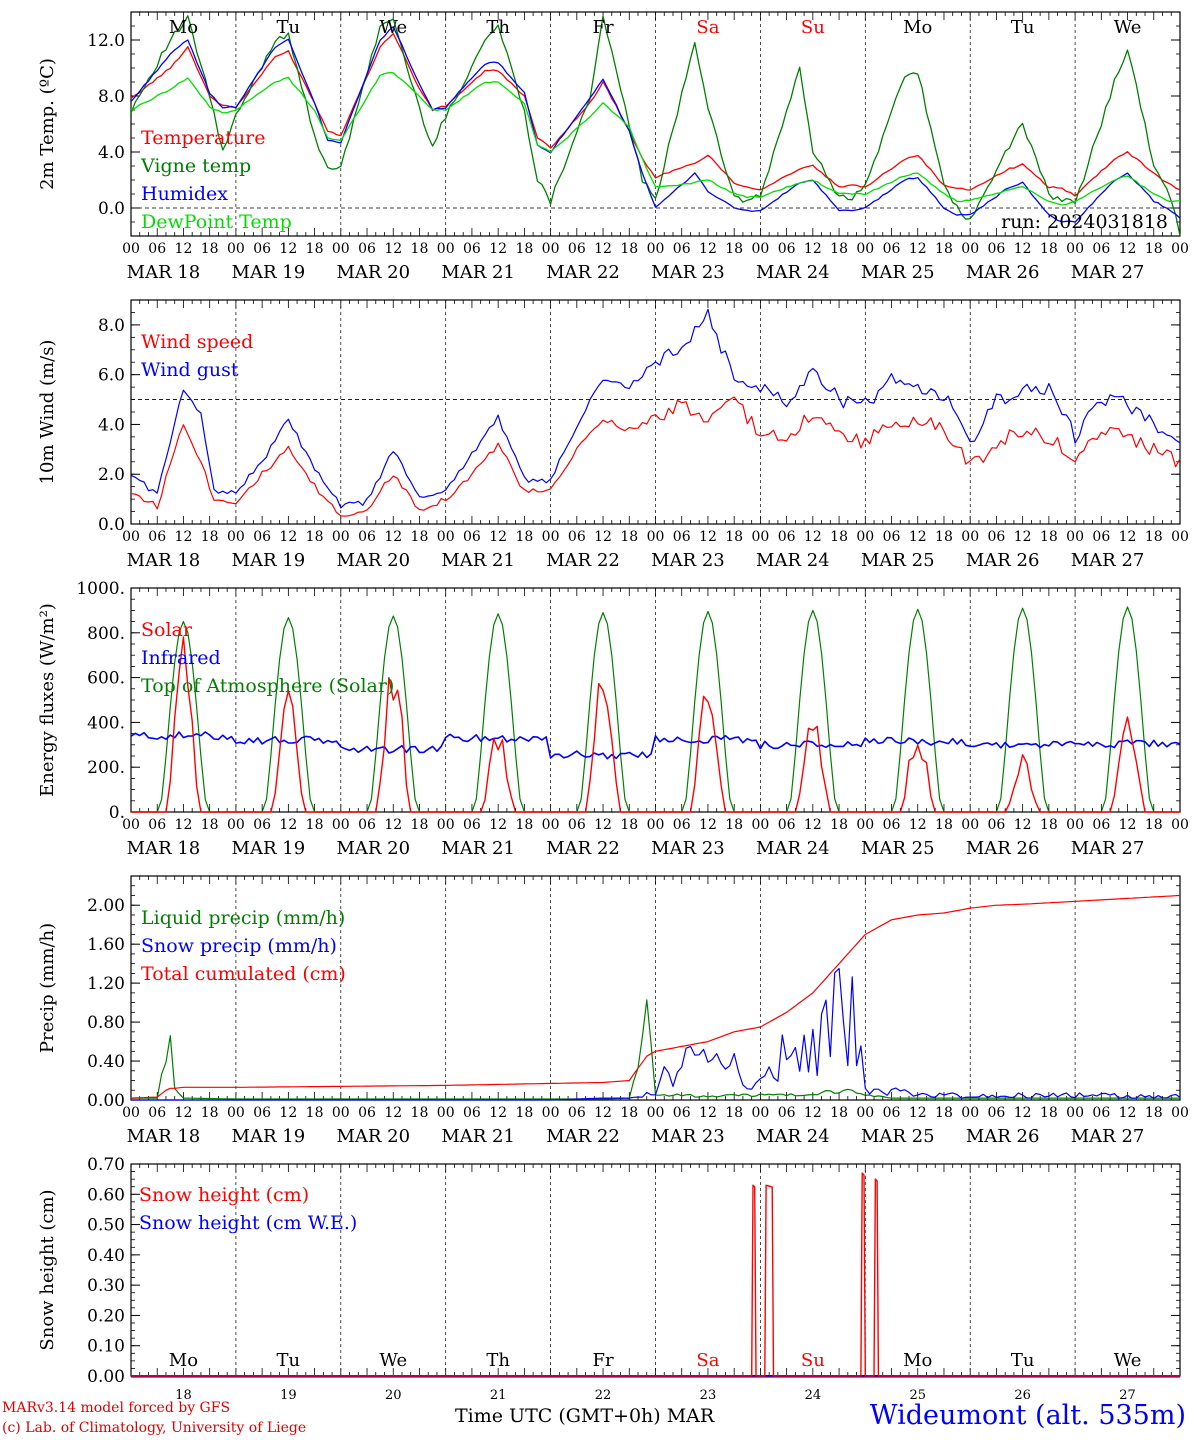 The image size is (1194, 1440). What do you see at coordinates (813, 1394) in the screenshot?
I see `day-number-label: 24` at bounding box center [813, 1394].